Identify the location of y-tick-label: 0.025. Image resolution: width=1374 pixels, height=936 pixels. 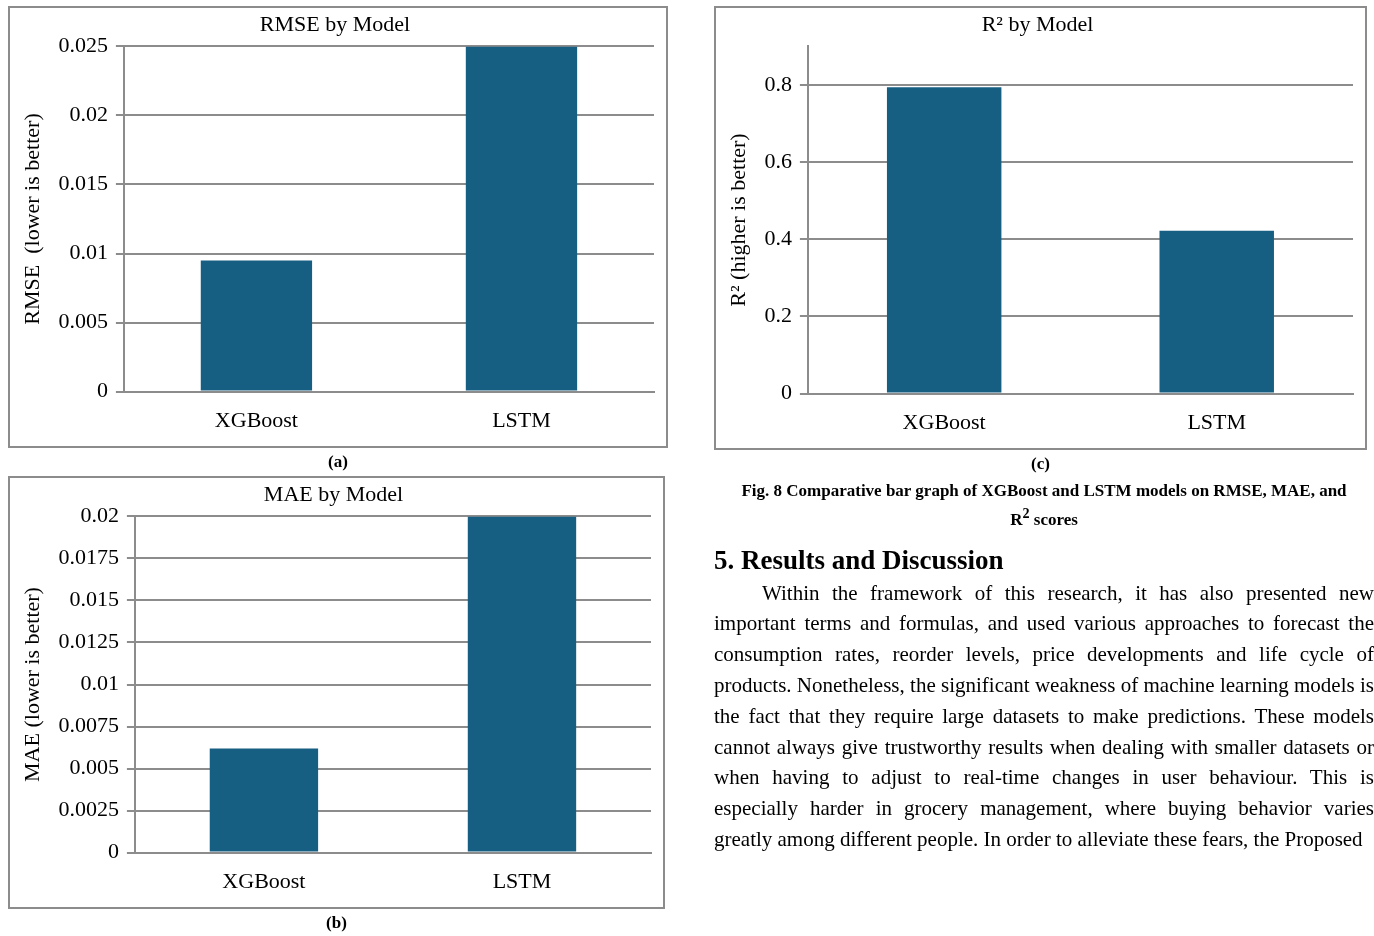
(83, 45).